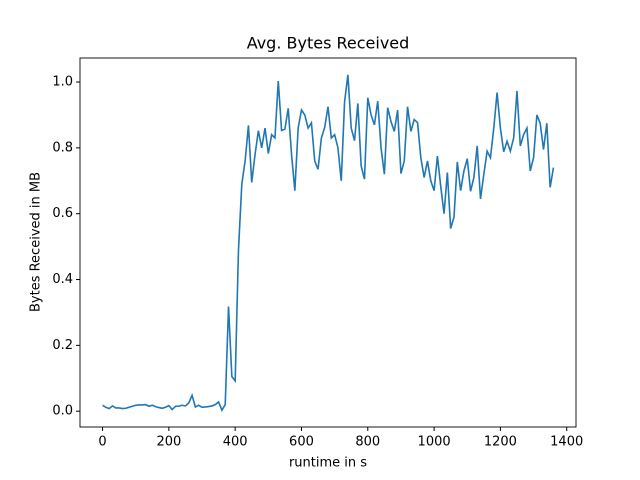  I want to click on x-tick-label: 400, so click(235, 442).